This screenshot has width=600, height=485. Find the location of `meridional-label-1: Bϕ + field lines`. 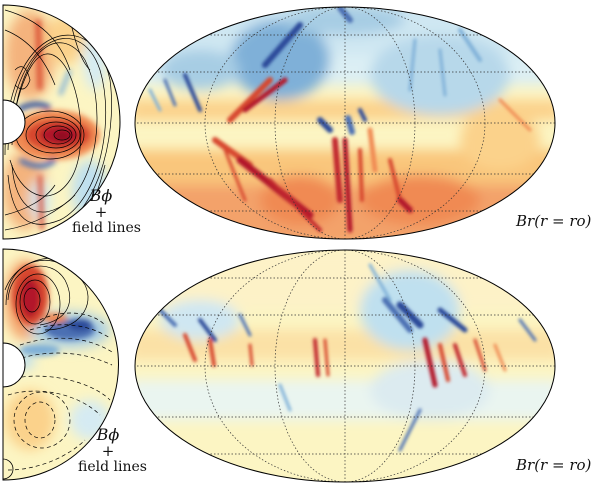

meridional-label-1: Bϕ + field lines is located at coordinates (106, 211).